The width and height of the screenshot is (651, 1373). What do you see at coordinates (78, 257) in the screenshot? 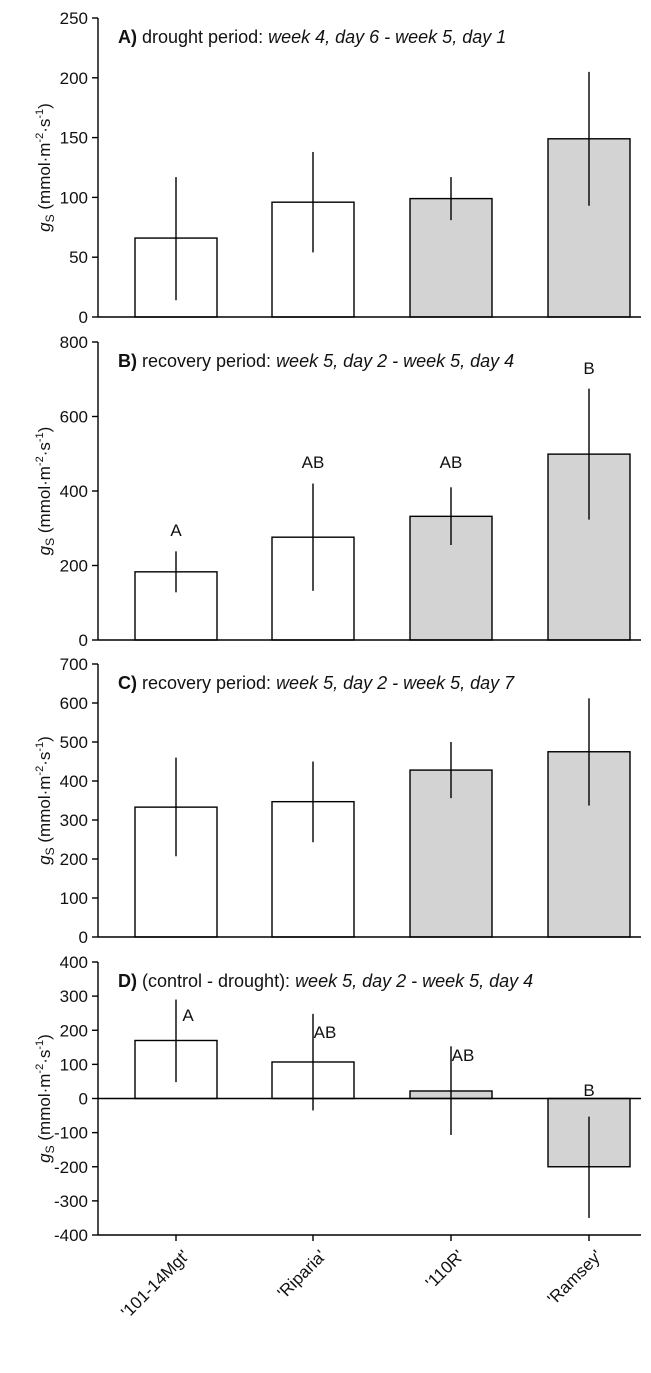
I see `y-tick-label: 50` at bounding box center [78, 257].